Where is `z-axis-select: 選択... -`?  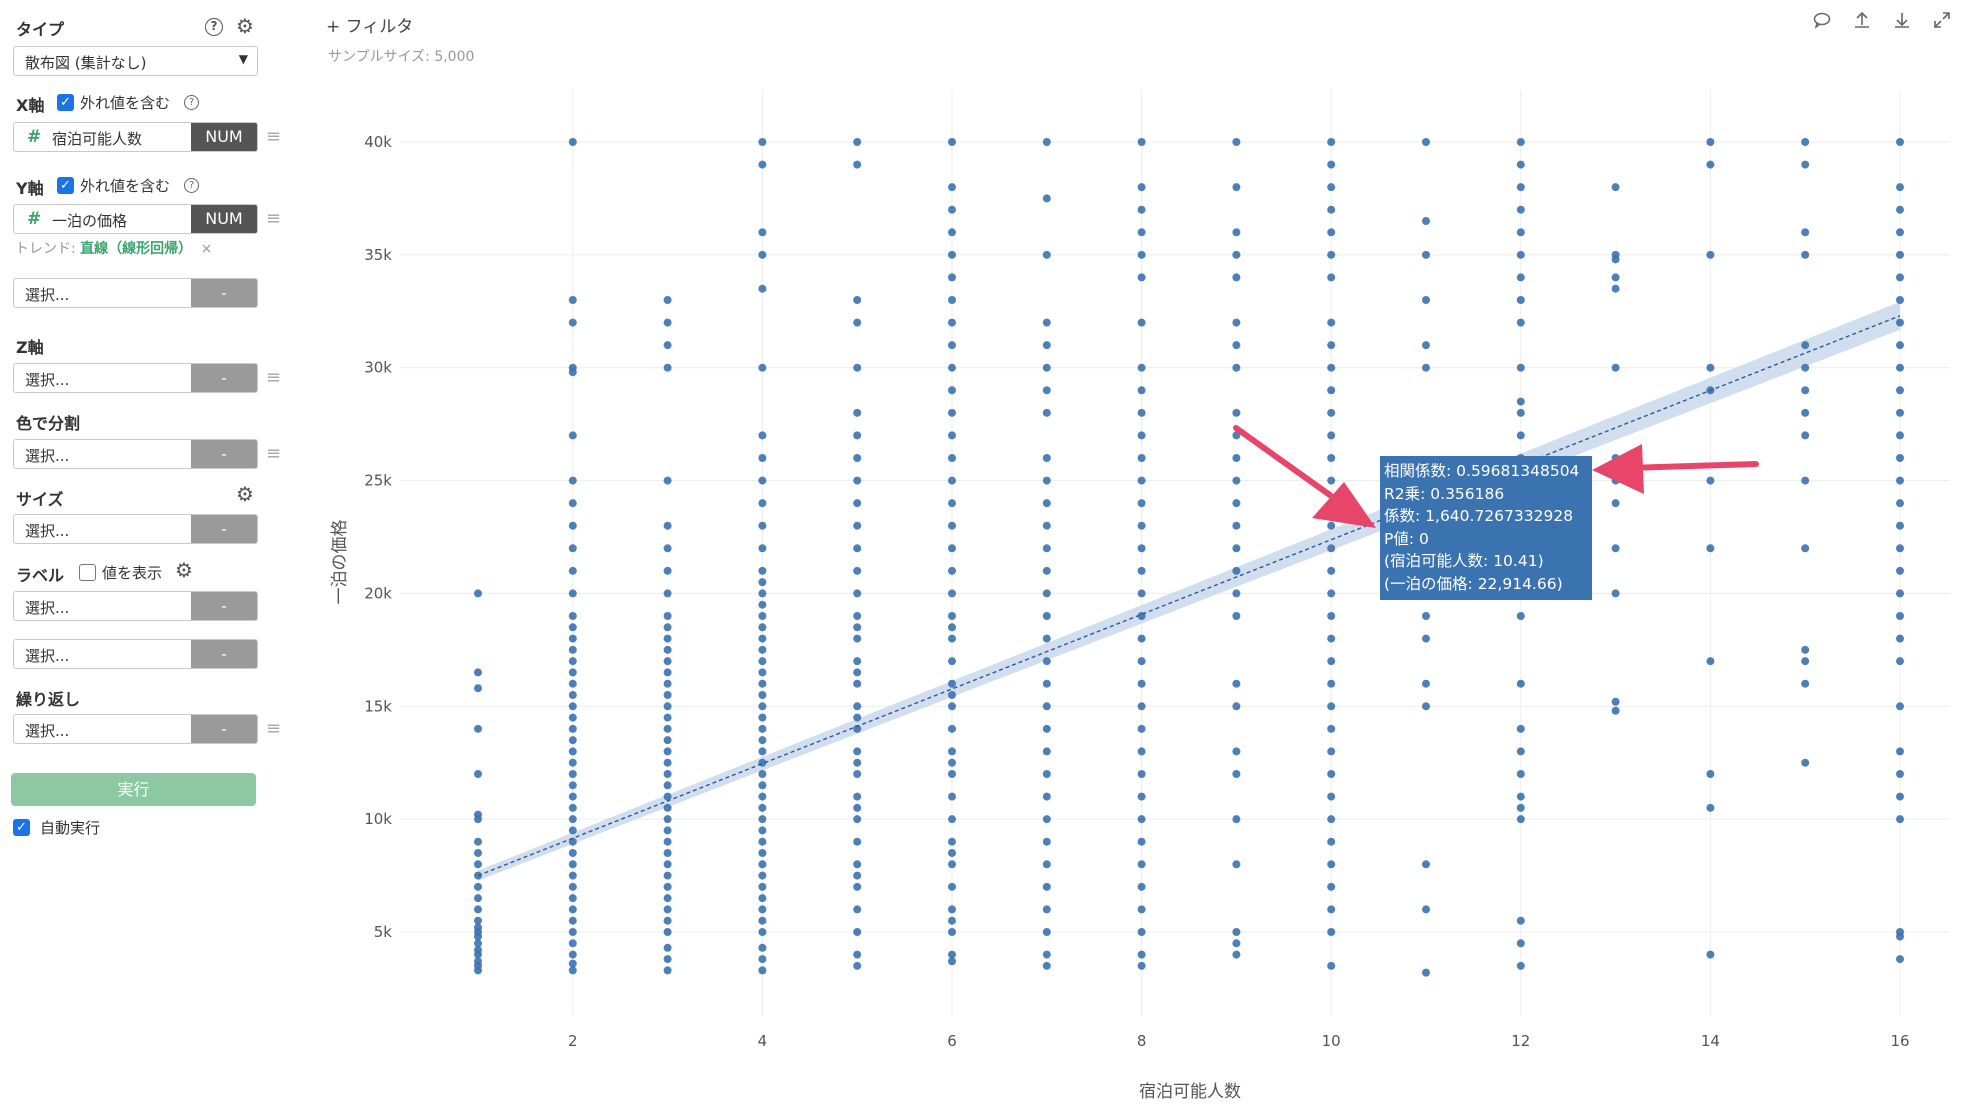
z-axis-select: 選択... - is located at coordinates (135, 378).